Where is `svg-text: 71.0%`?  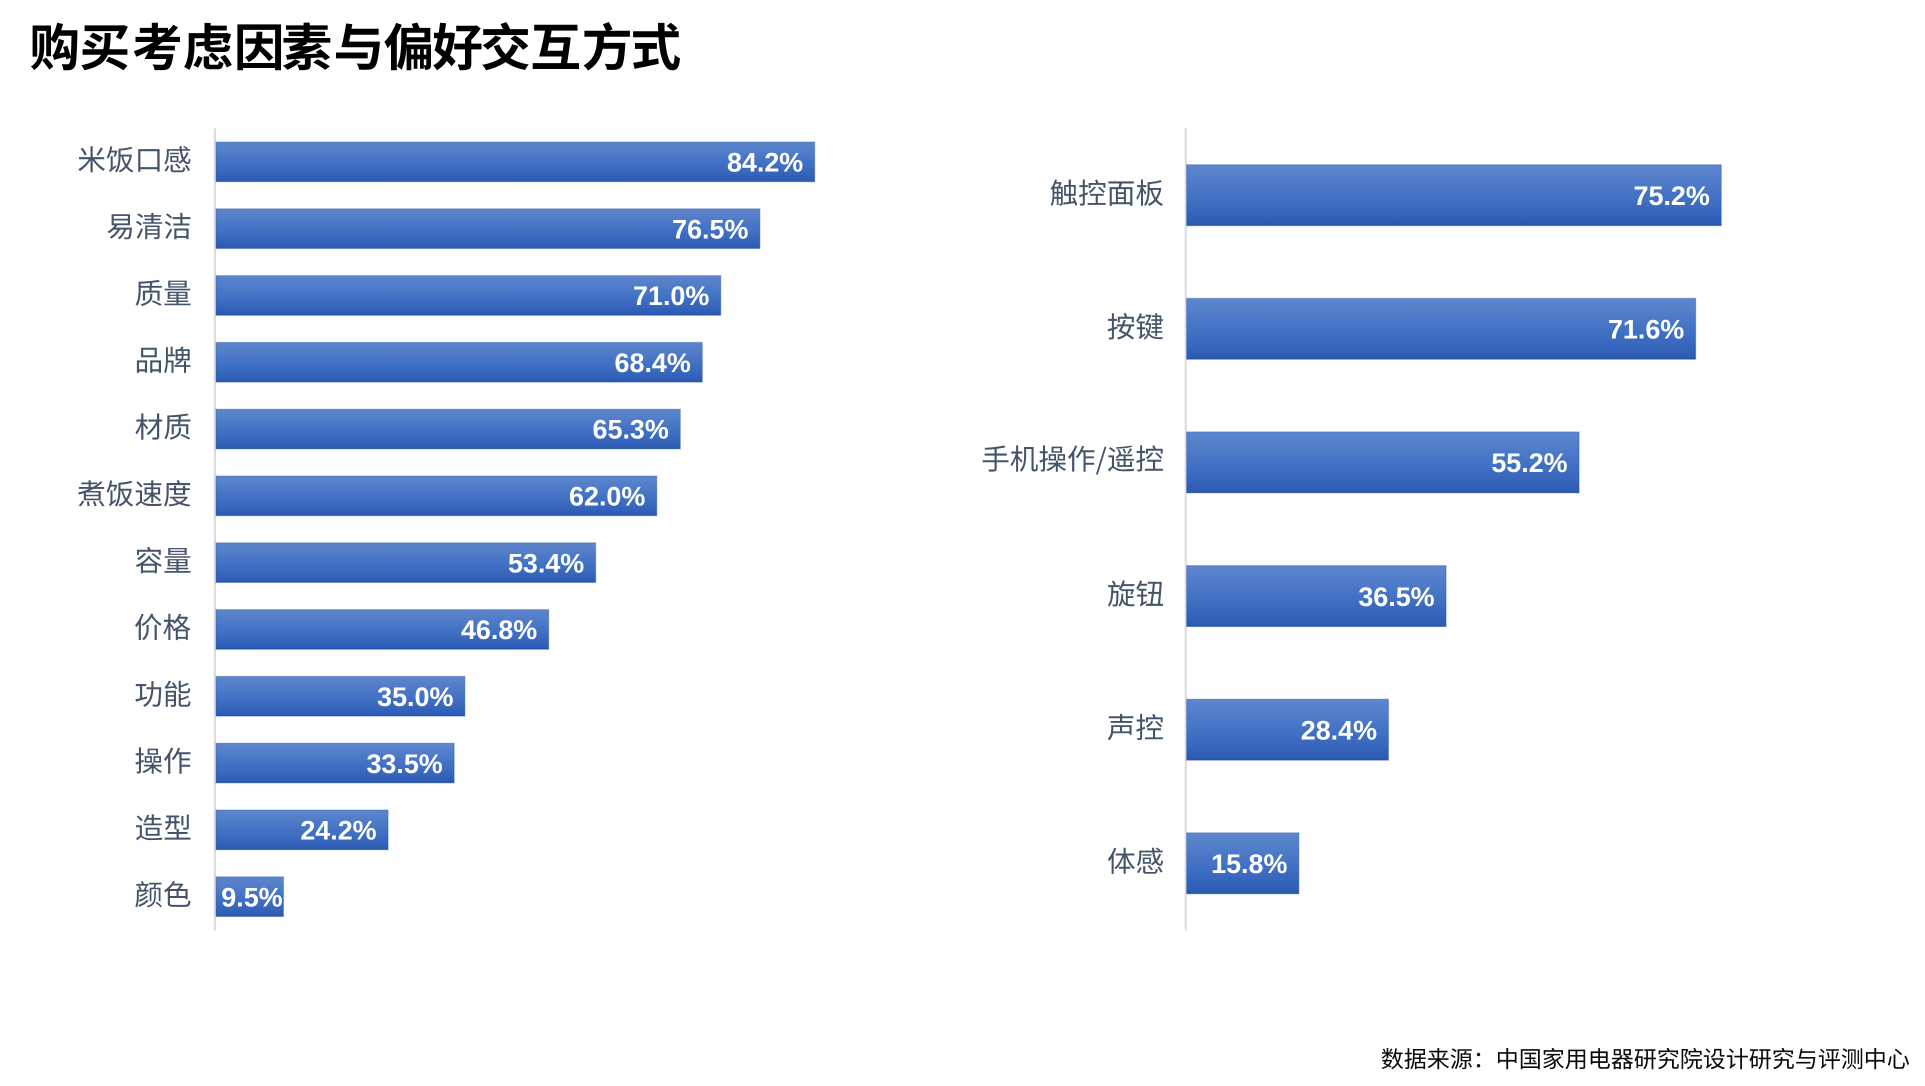 svg-text: 71.0% is located at coordinates (671, 296).